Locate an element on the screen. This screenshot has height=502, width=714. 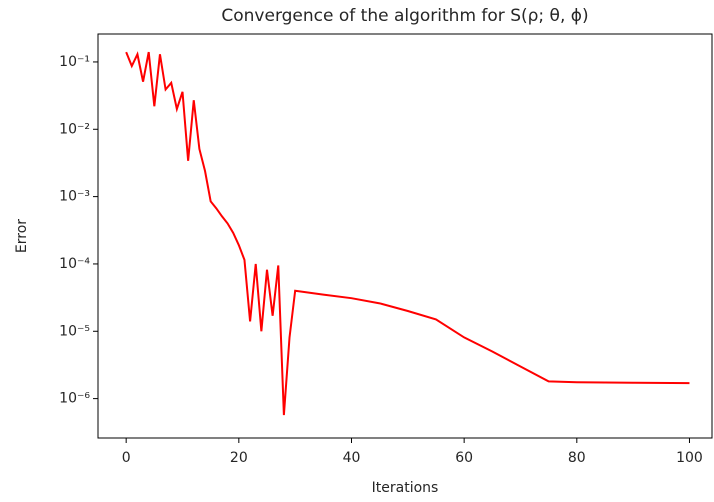
y-axis-label: Error is located at coordinates (22, 236).